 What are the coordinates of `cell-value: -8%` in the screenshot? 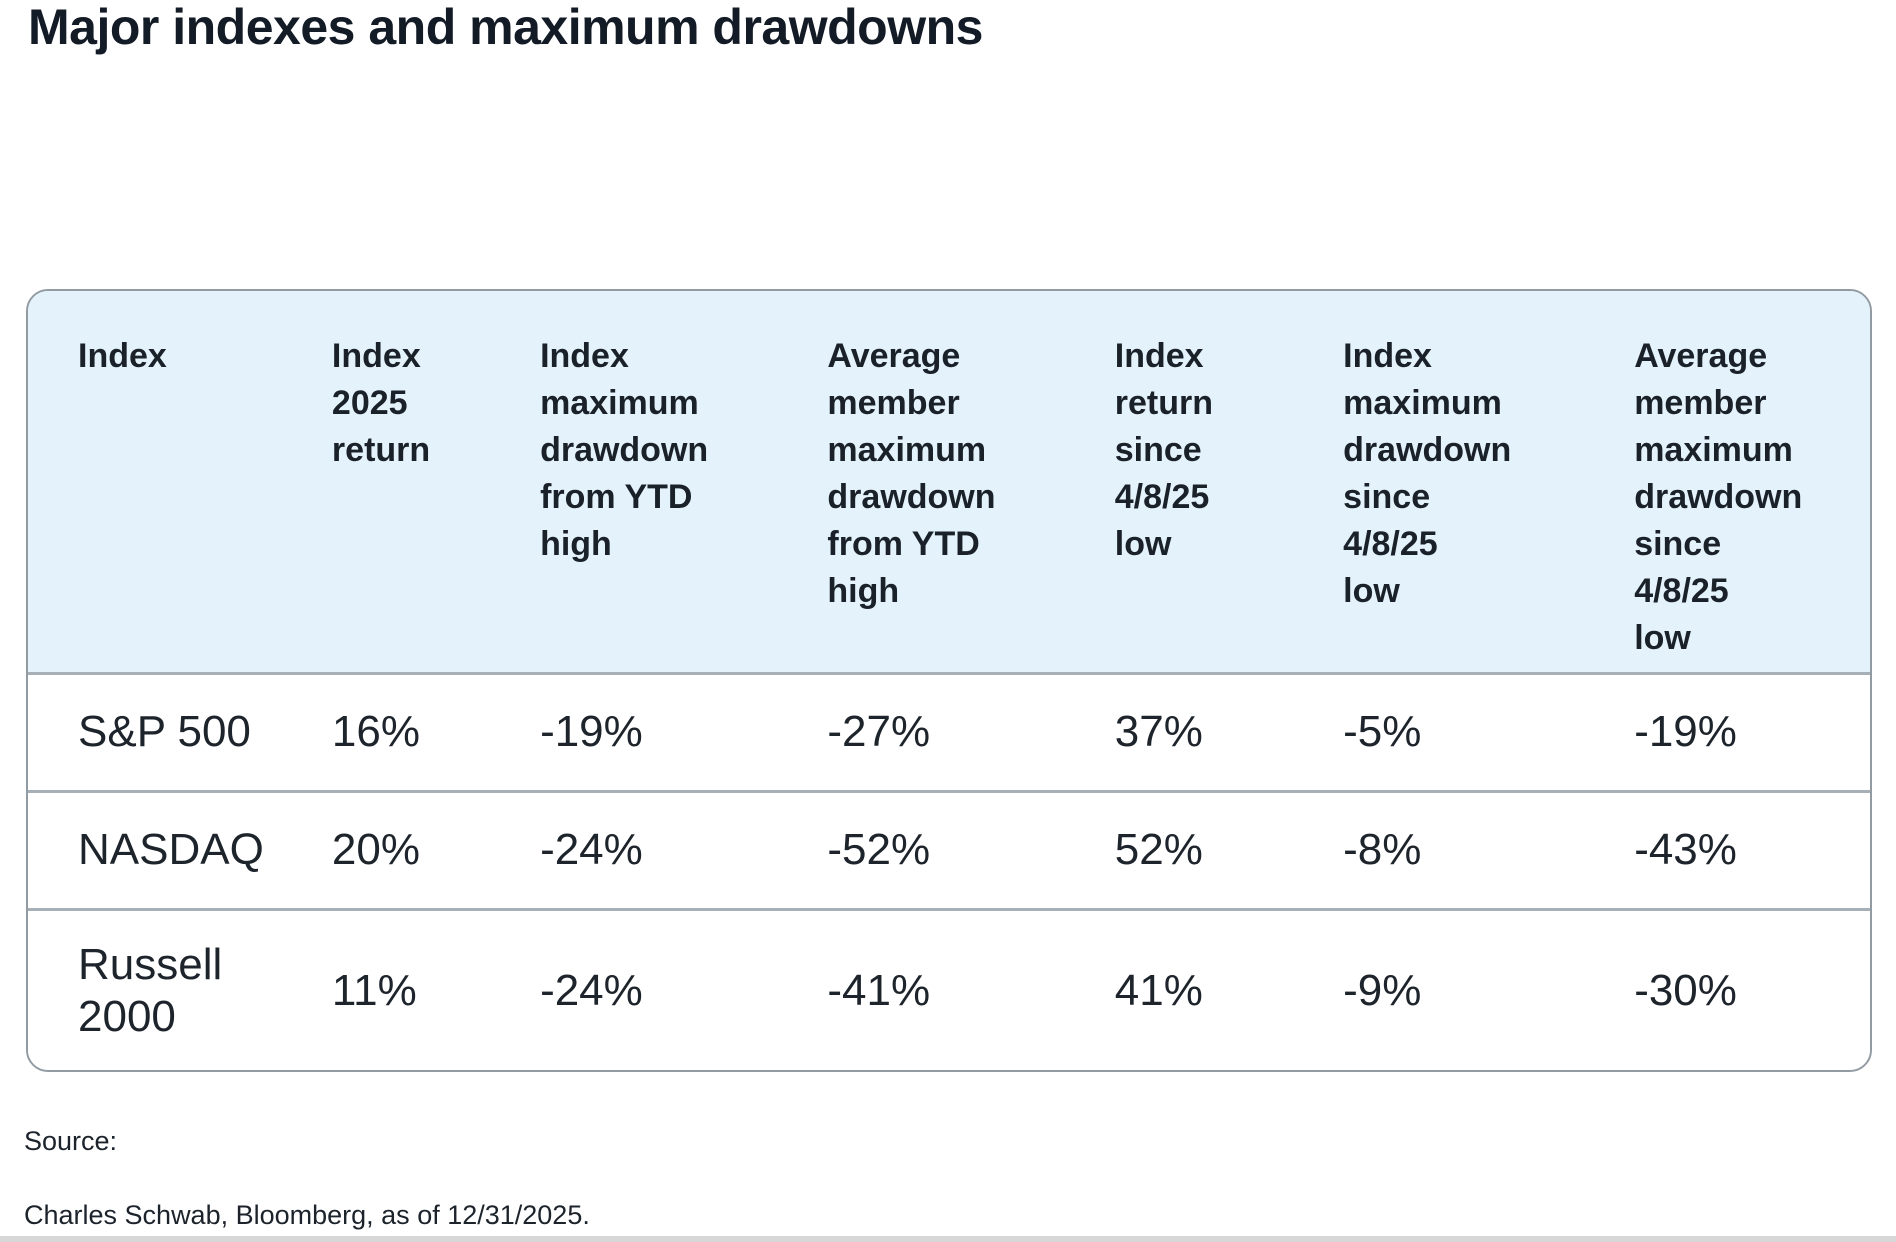 It's located at (1489, 849).